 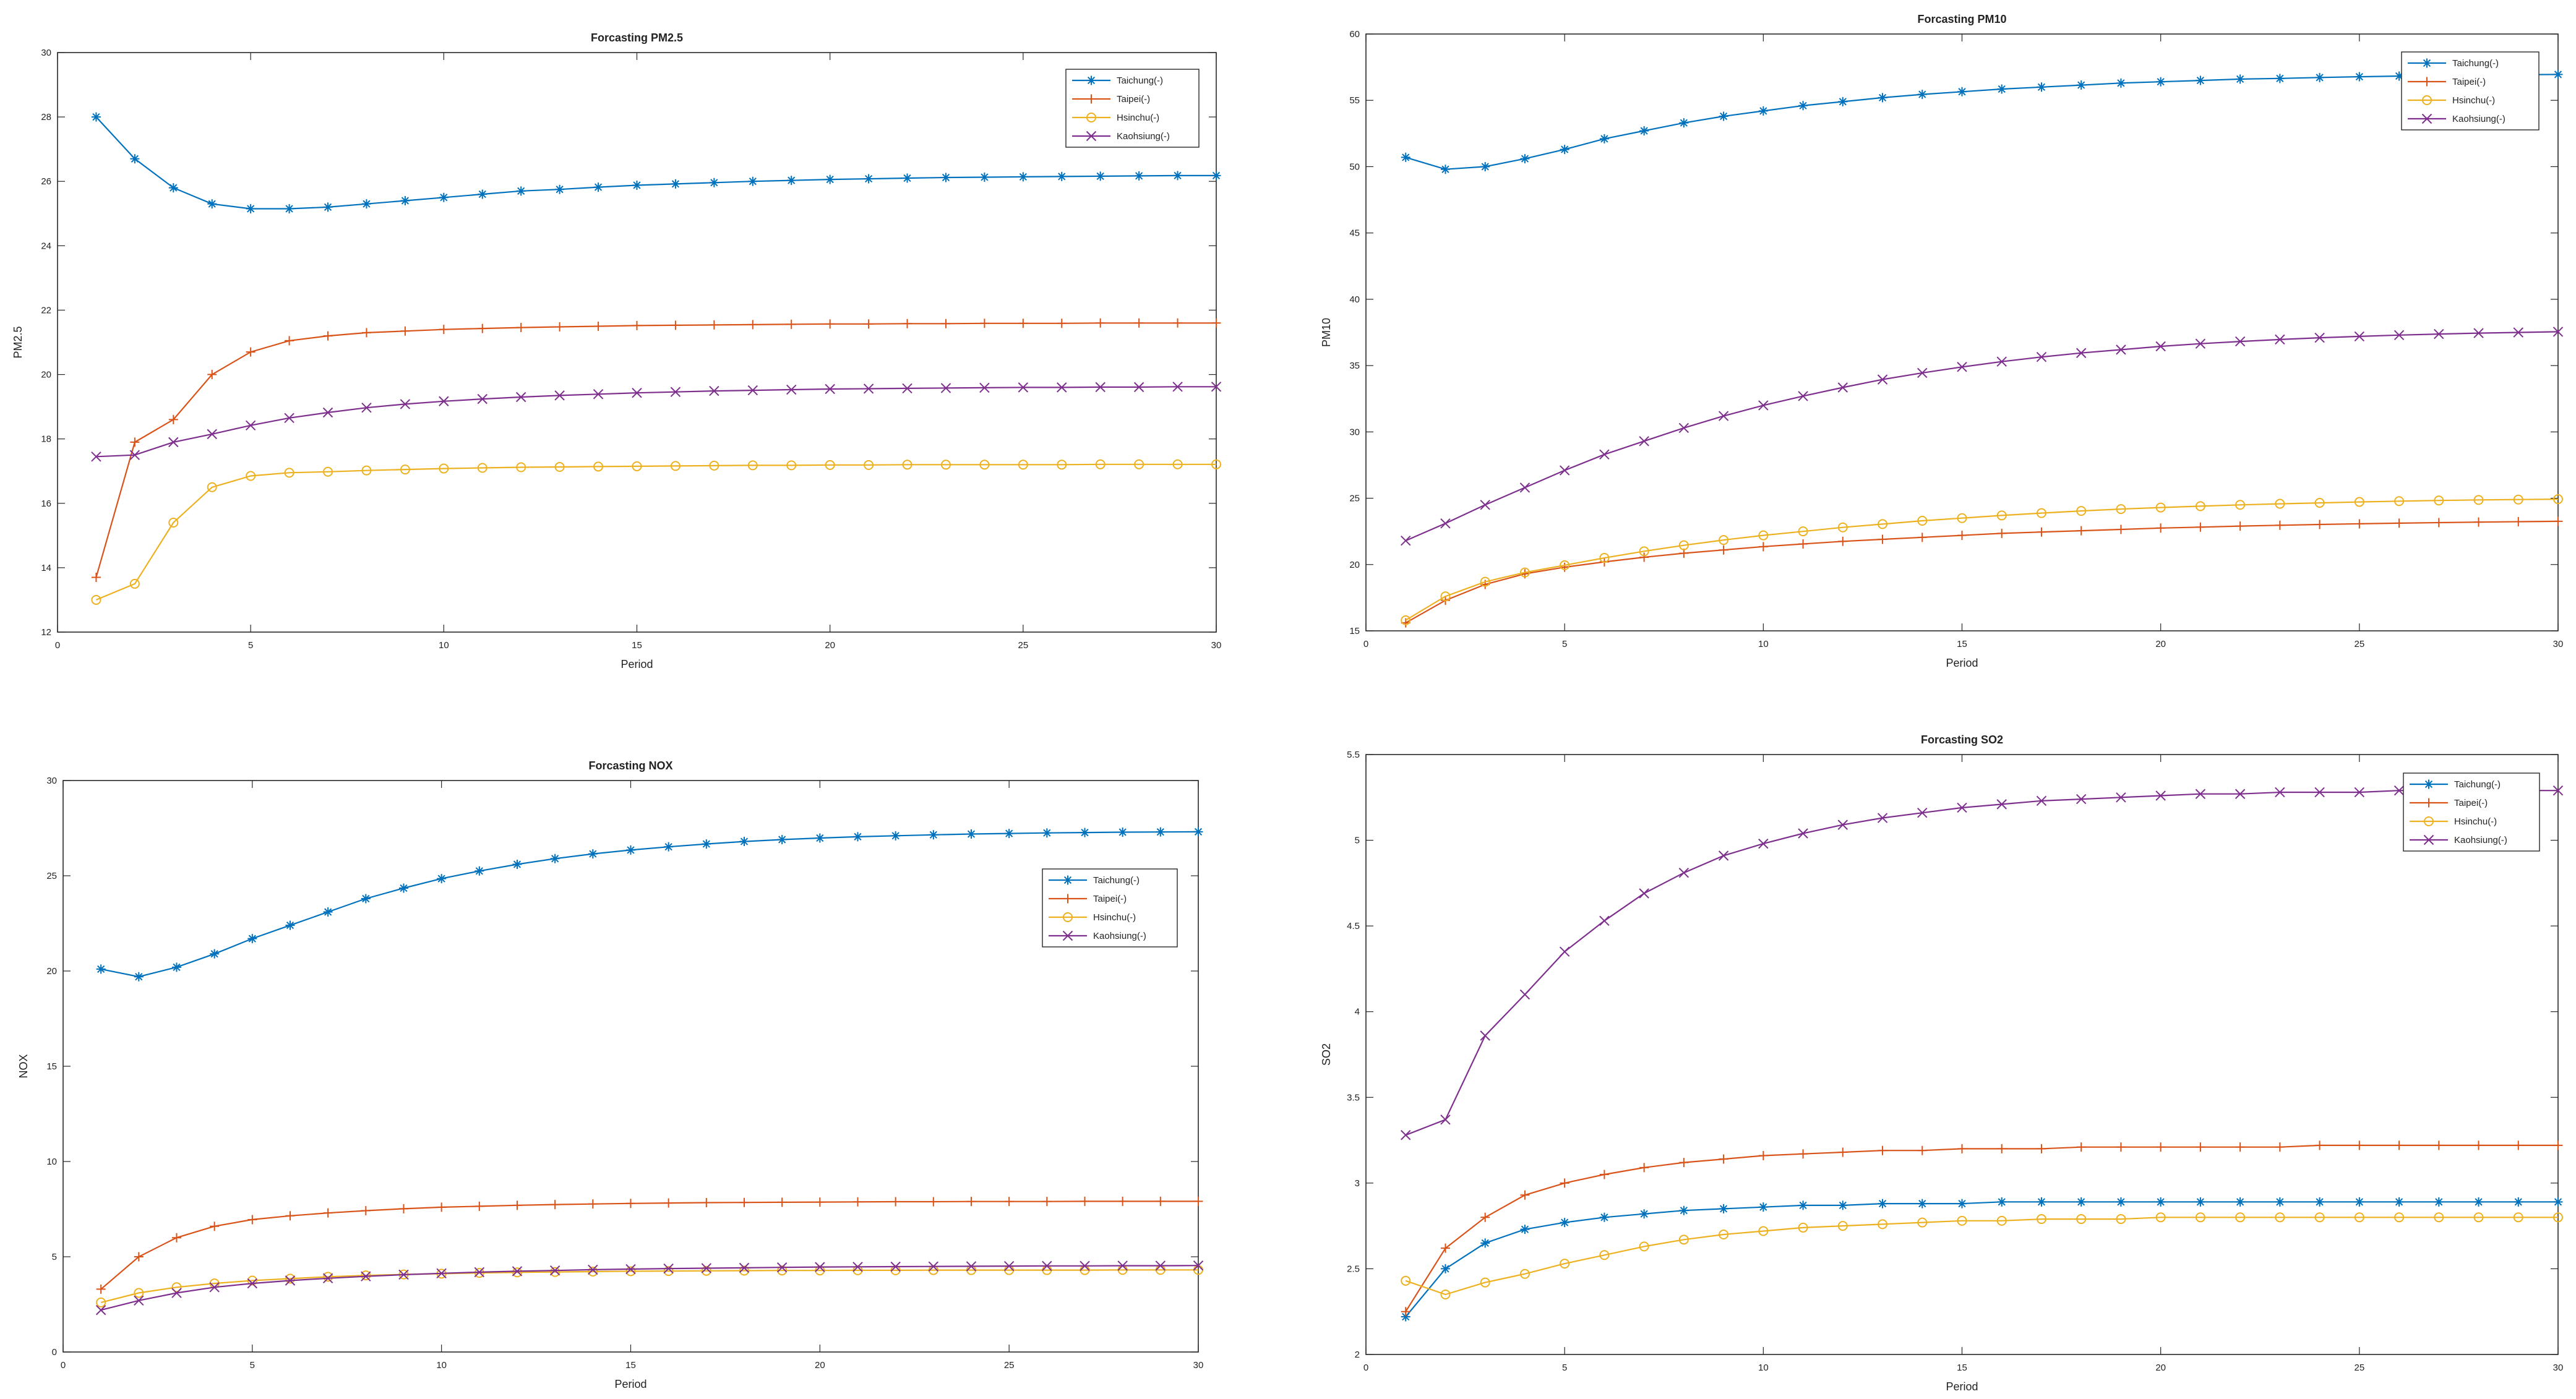 What do you see at coordinates (1110, 908) in the screenshot?
I see `legend-box` at bounding box center [1110, 908].